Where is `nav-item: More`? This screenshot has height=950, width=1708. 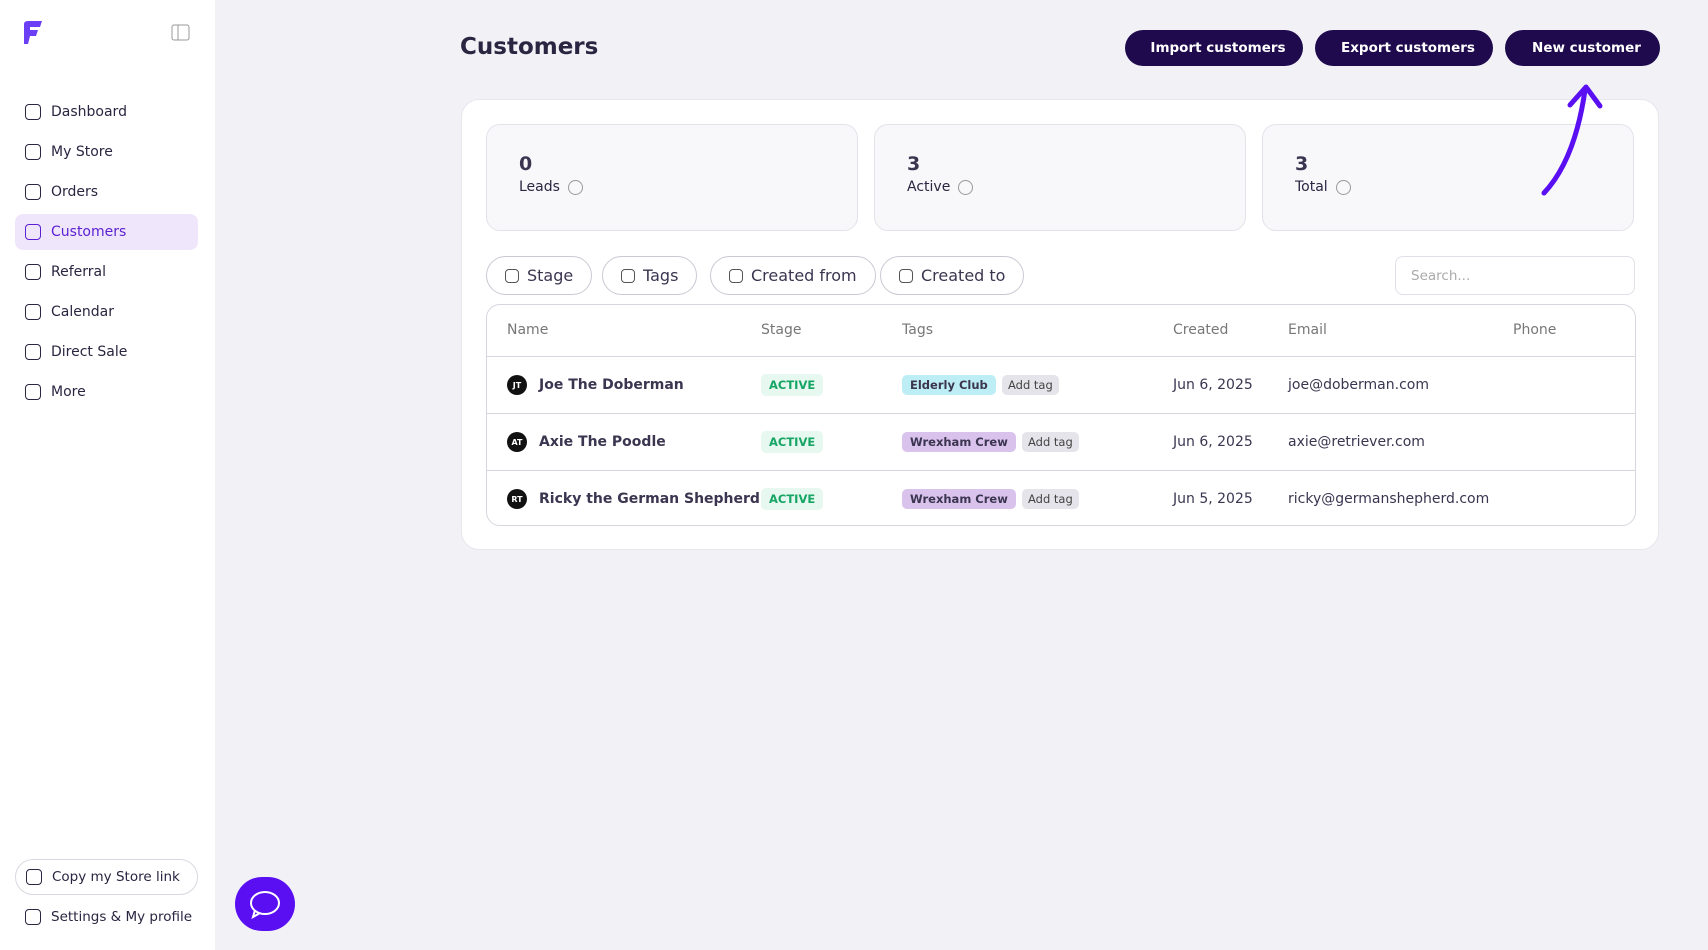 nav-item: More is located at coordinates (106, 392).